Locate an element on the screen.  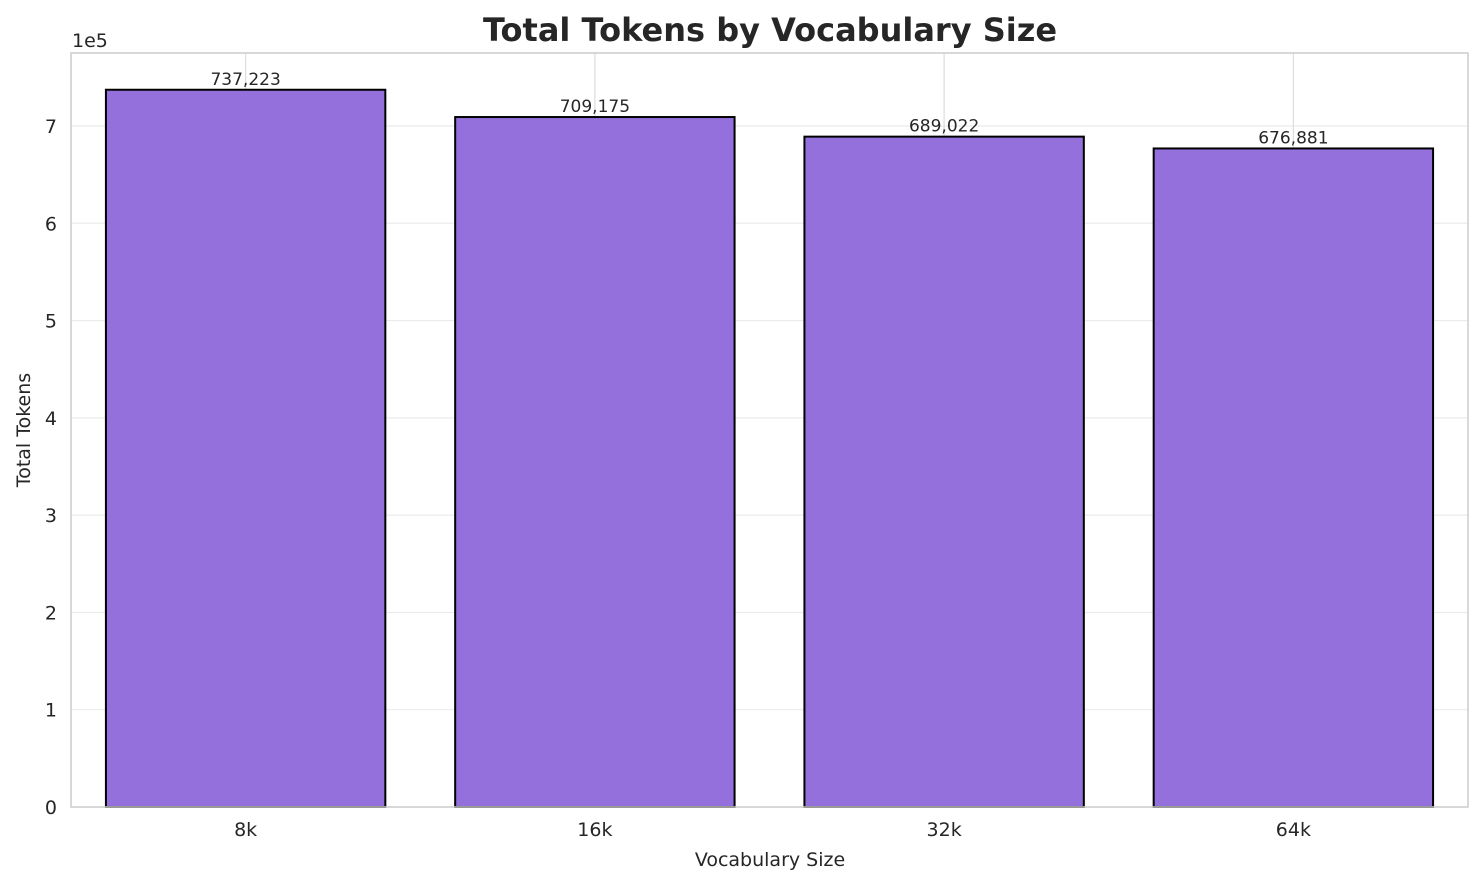
bar-value-label: 709,175 is located at coordinates (595, 107).